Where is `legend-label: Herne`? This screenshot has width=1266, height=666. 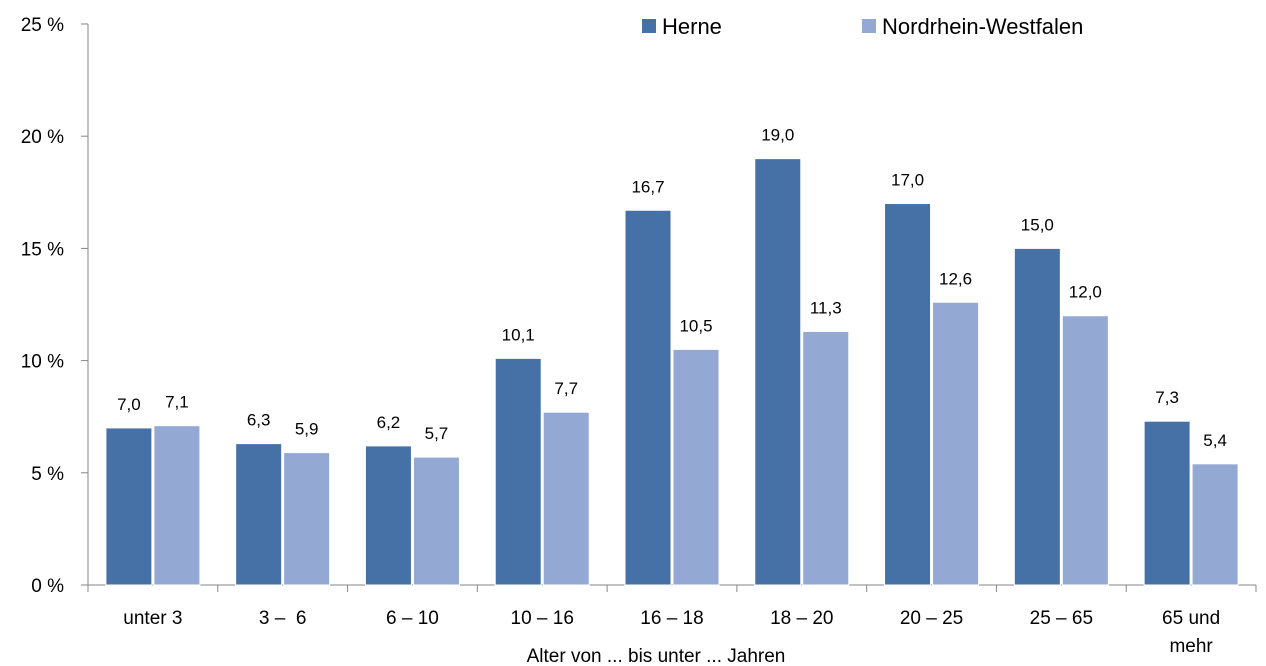 legend-label: Herne is located at coordinates (692, 26).